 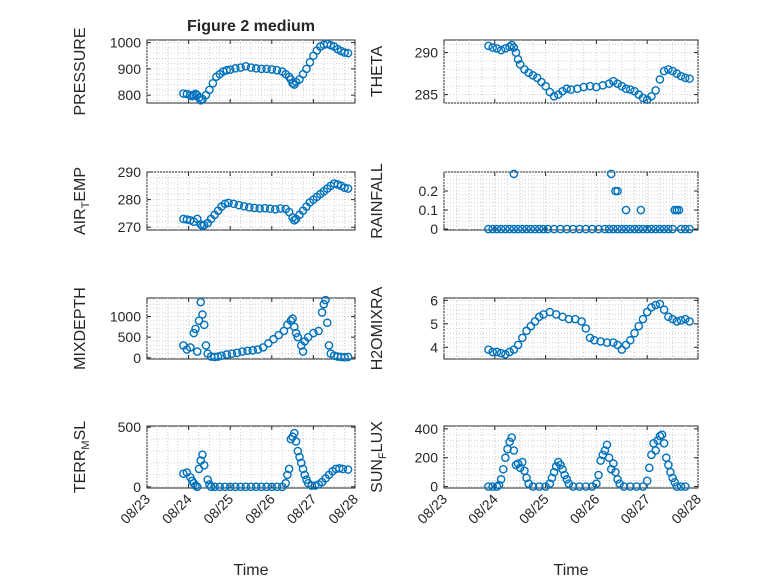 I want to click on x-tick-label: 08/28, so click(x=343, y=509).